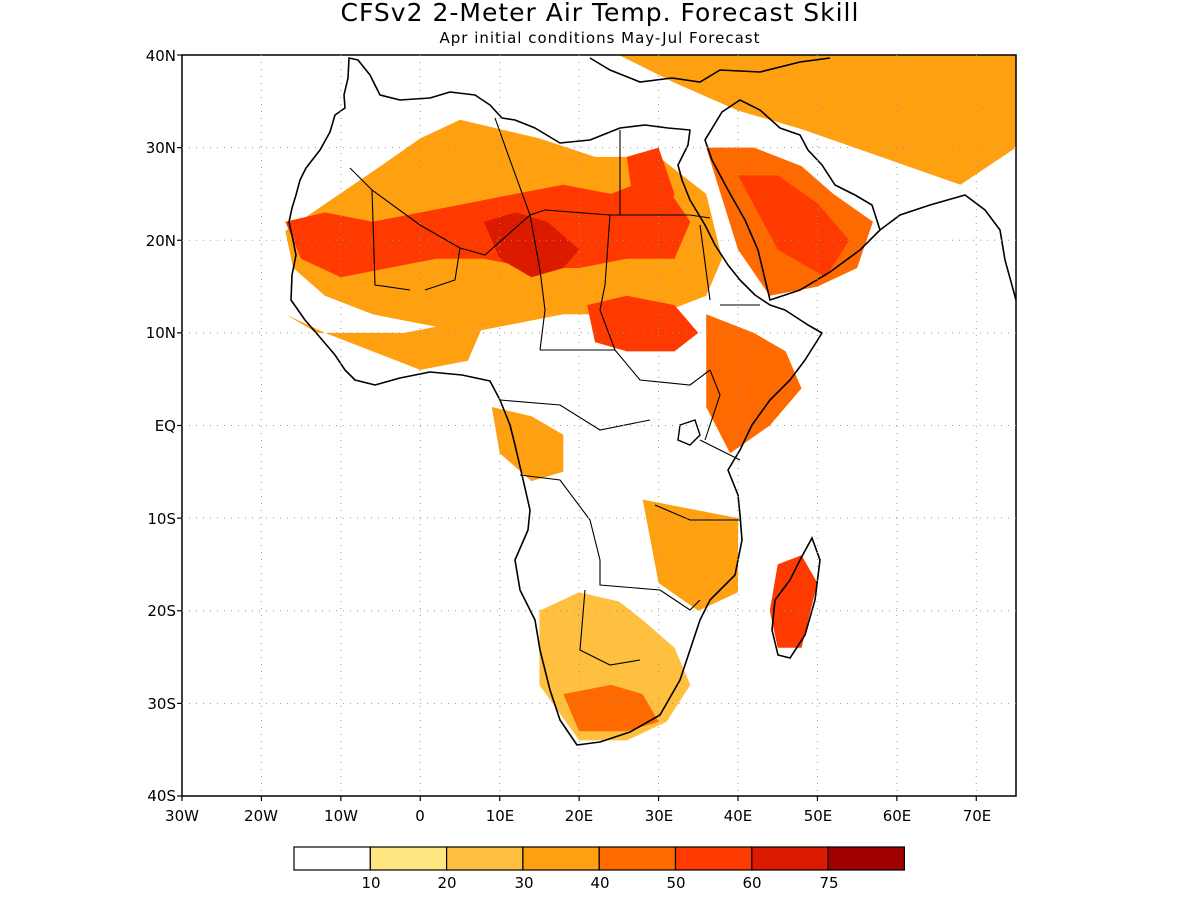 The height and width of the screenshot is (900, 1200). Describe the element at coordinates (161, 333) in the screenshot. I see `lat-tick-label: 10N` at that location.